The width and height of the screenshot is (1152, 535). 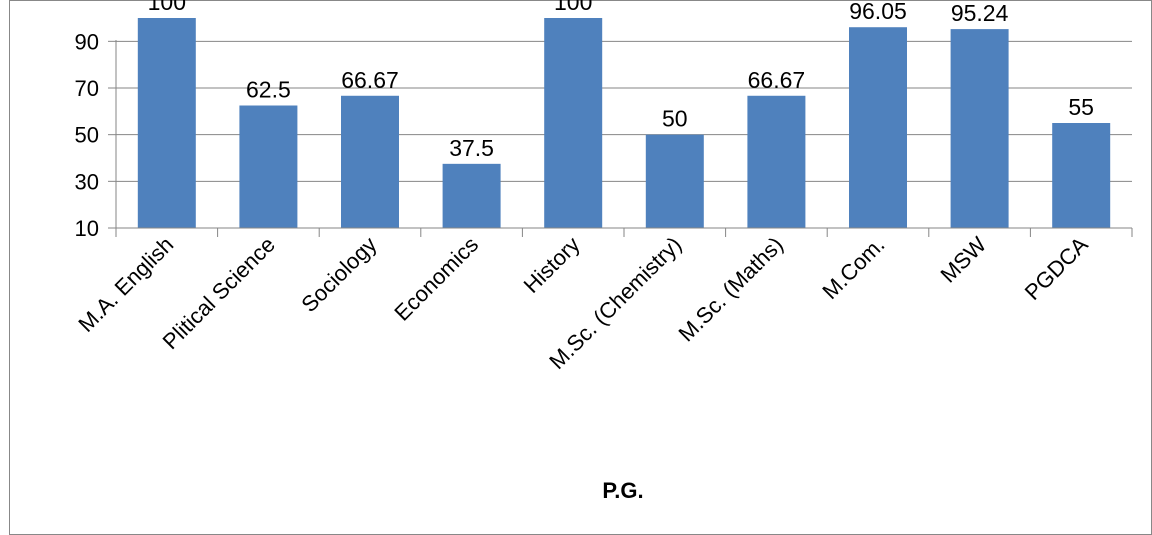 What do you see at coordinates (878, 12) in the screenshot?
I see `data-label: 96.05` at bounding box center [878, 12].